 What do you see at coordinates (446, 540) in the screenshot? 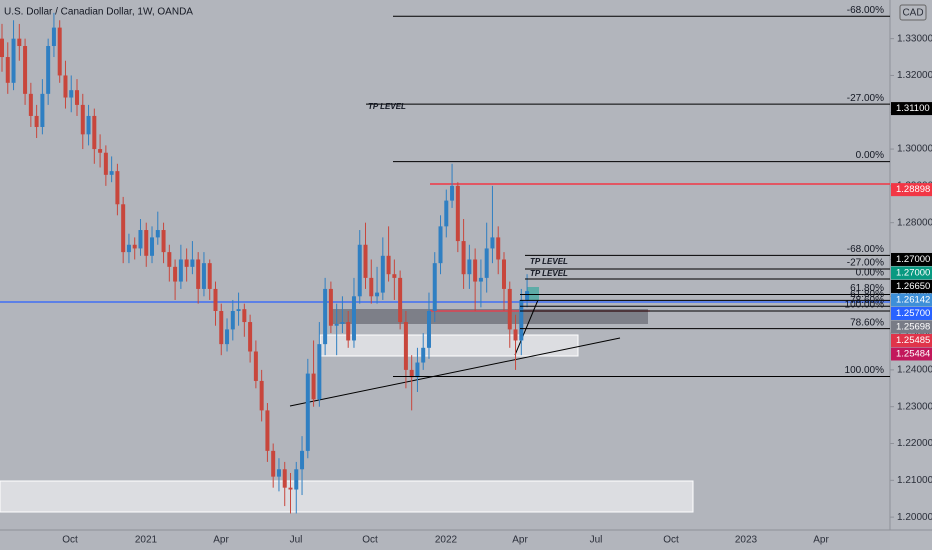
I see `x-tick-label: 2022` at bounding box center [446, 540].